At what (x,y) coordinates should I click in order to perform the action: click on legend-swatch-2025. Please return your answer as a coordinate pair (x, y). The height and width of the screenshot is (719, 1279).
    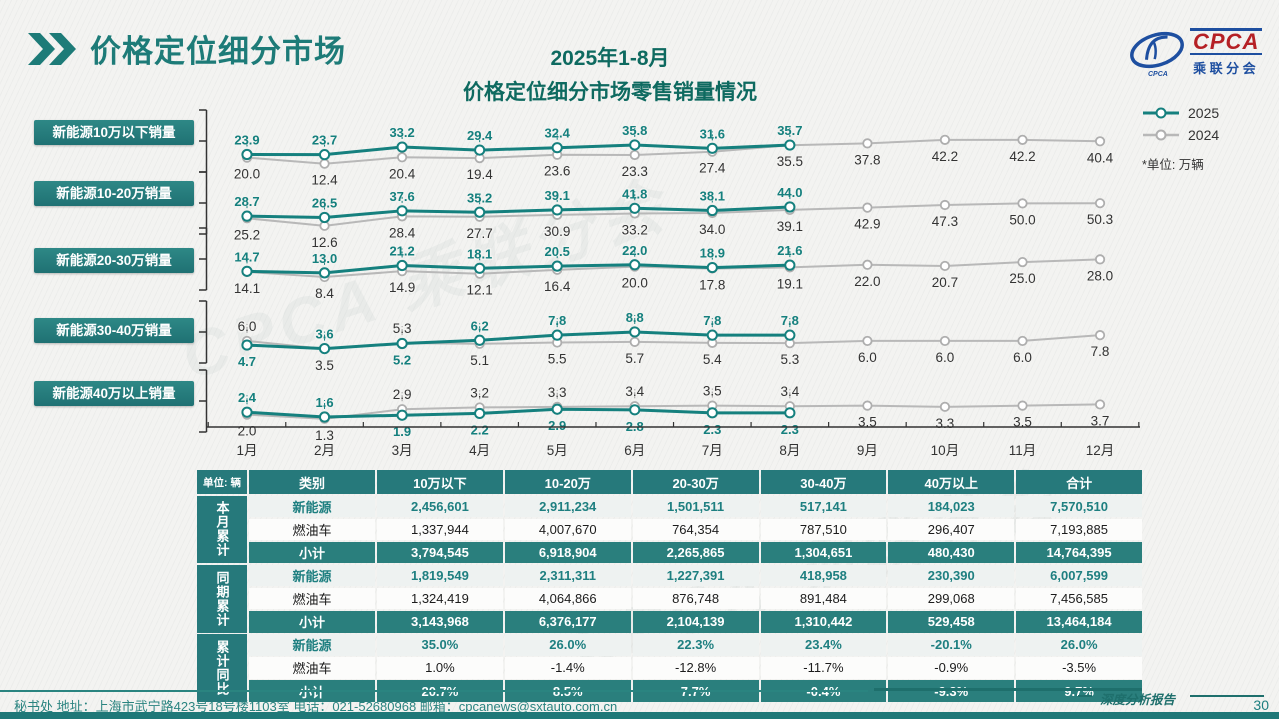
    Looking at the image, I should click on (1161, 113).